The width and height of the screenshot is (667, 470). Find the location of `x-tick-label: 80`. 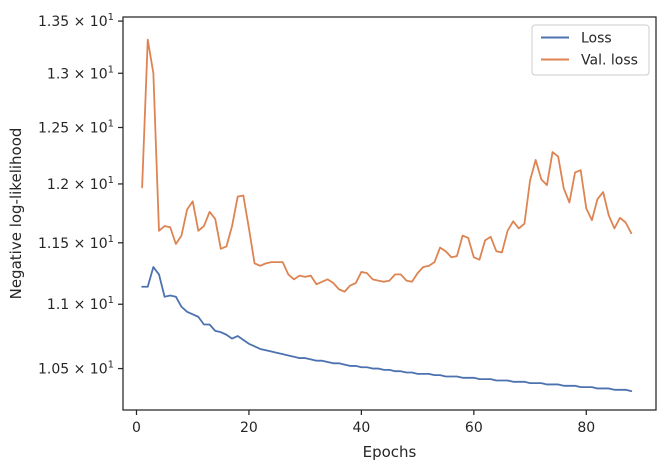

x-tick-label: 80 is located at coordinates (586, 428).